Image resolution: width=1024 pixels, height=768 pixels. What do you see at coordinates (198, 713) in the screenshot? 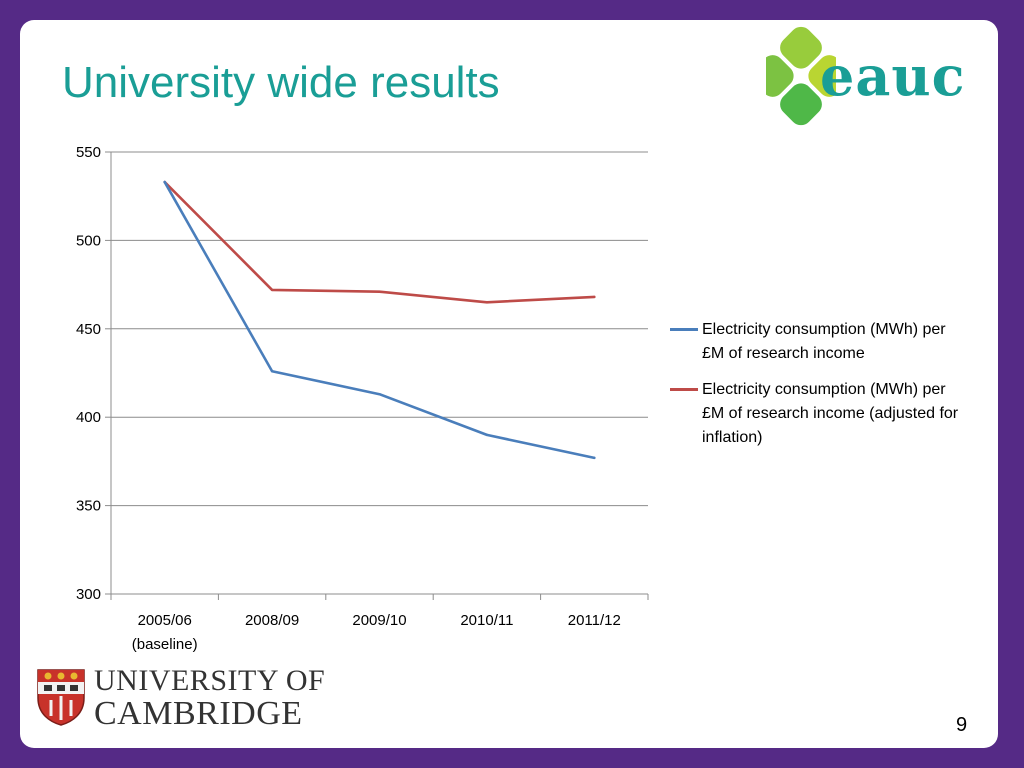
I see `cambridge-wordmark-line-2: CAMBRIDGE` at bounding box center [198, 713].